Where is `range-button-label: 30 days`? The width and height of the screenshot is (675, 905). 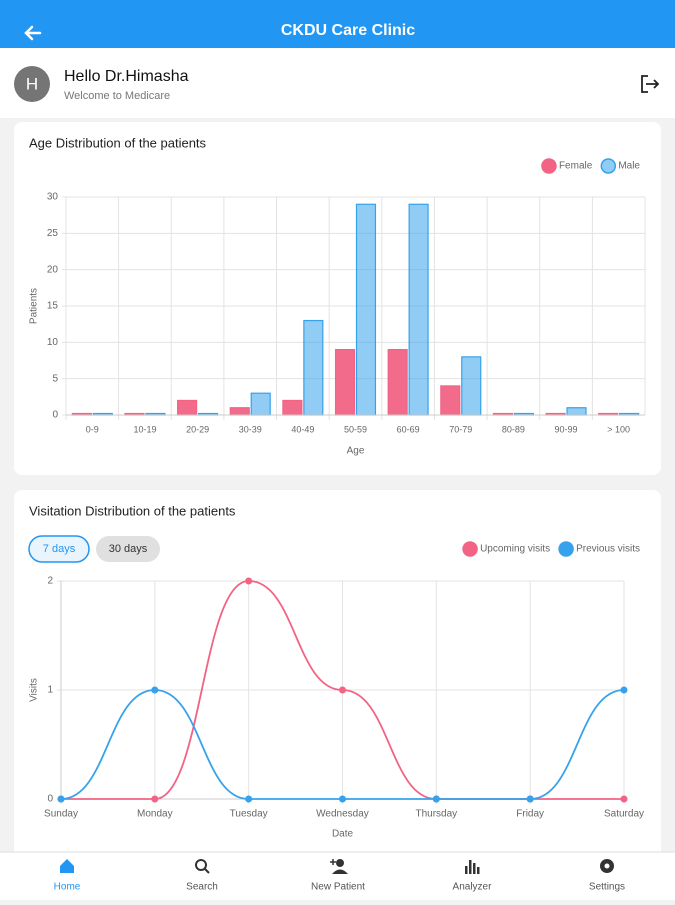
range-button-label: 30 days is located at coordinates (128, 549).